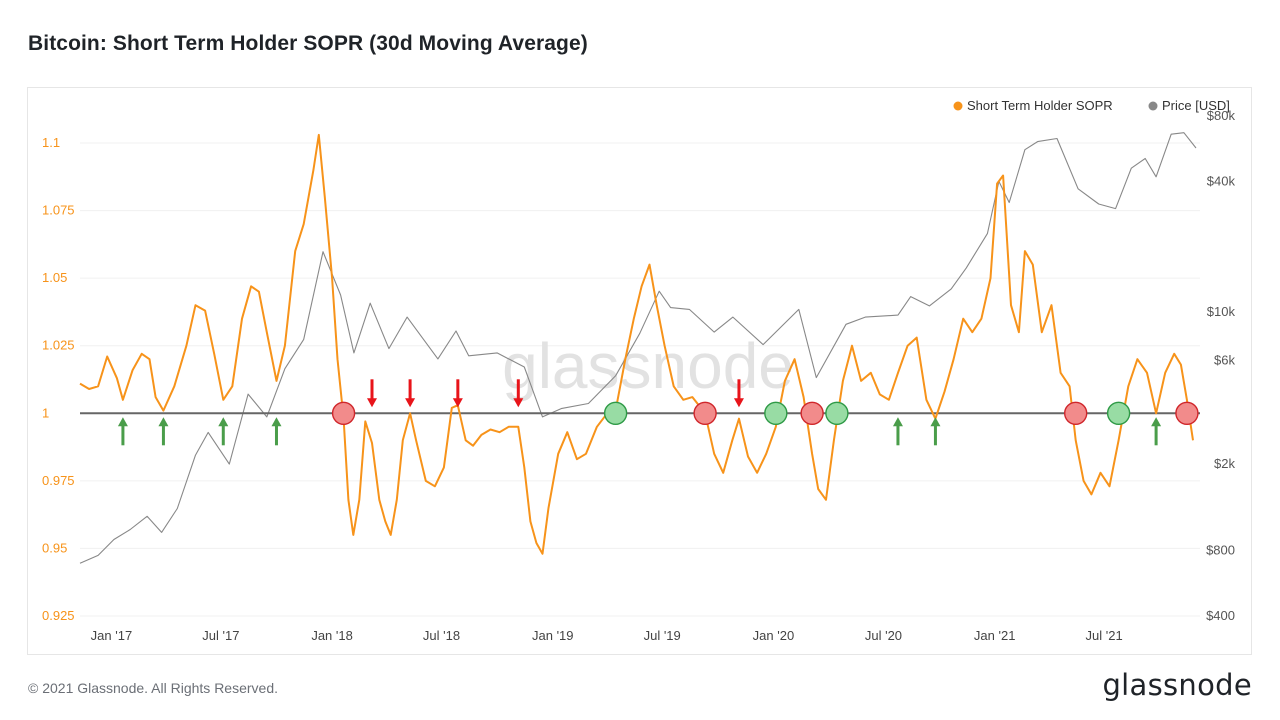 The width and height of the screenshot is (1280, 720). Describe the element at coordinates (54, 277) in the screenshot. I see `y-left-tick-label: 1.05` at that location.